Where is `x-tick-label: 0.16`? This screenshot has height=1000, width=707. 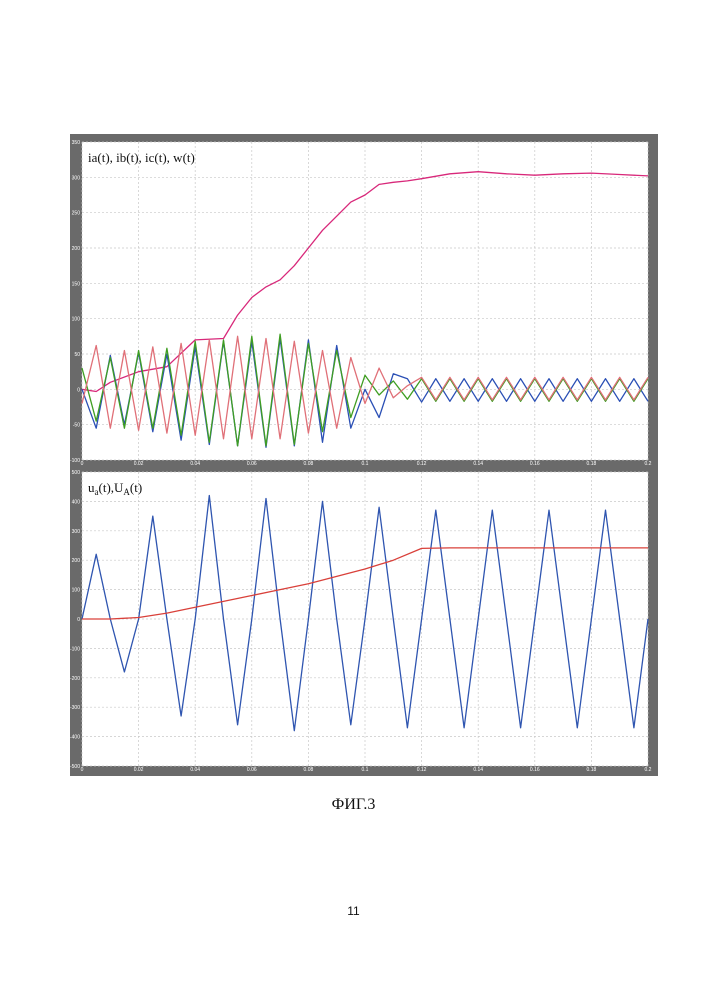 x-tick-label: 0.16 is located at coordinates (535, 770).